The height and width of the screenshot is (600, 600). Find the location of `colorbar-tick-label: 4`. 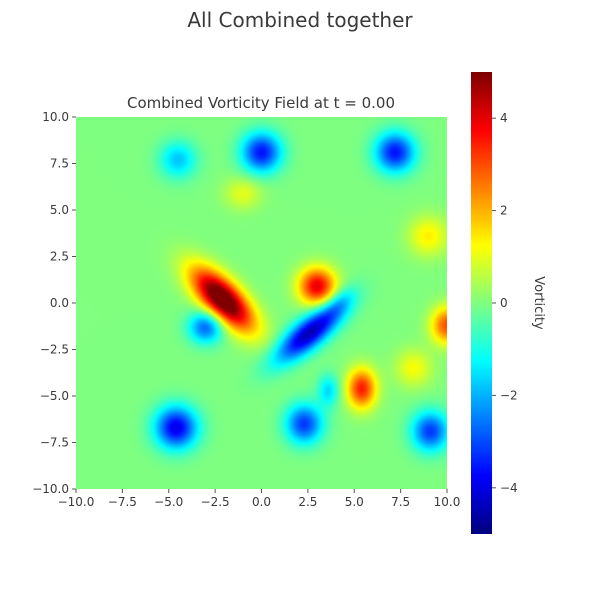

colorbar-tick-label: 4 is located at coordinates (504, 118).